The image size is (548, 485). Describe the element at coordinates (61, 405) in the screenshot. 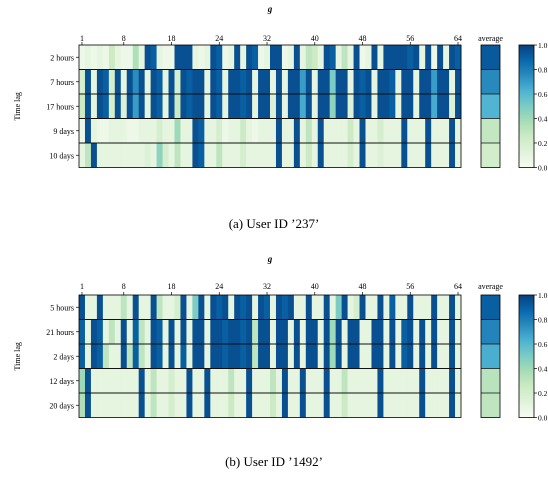

I see `y-tick-label: 20 days` at that location.